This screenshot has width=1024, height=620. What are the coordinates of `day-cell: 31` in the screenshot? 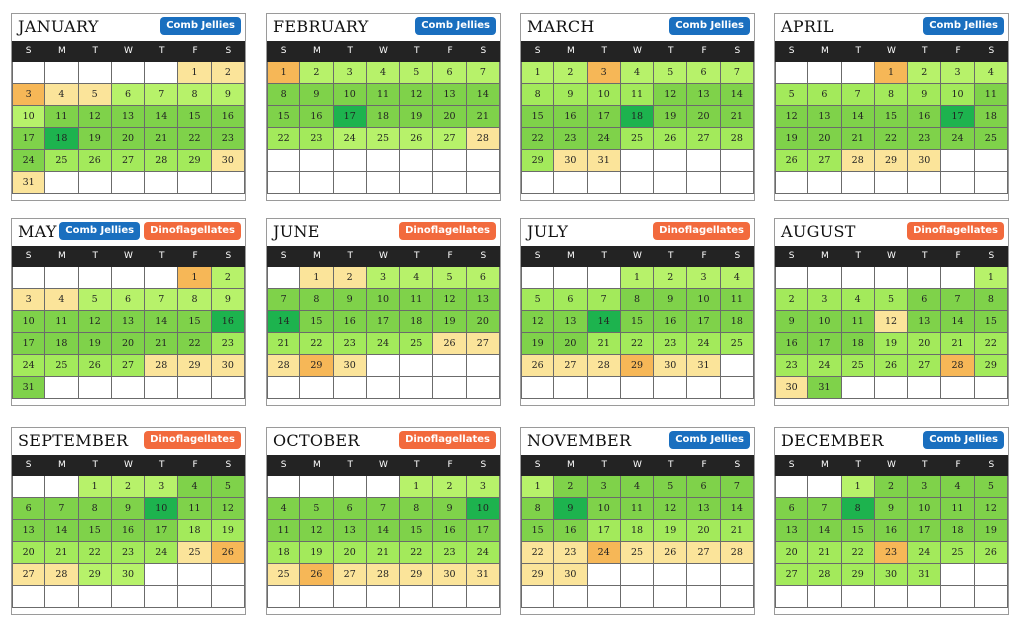 It's located at (29, 183).